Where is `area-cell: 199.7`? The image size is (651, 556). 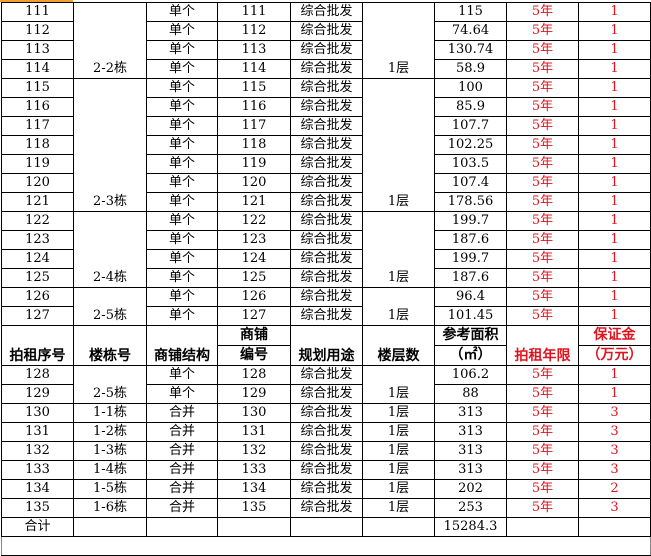
area-cell: 199.7 is located at coordinates (470, 221).